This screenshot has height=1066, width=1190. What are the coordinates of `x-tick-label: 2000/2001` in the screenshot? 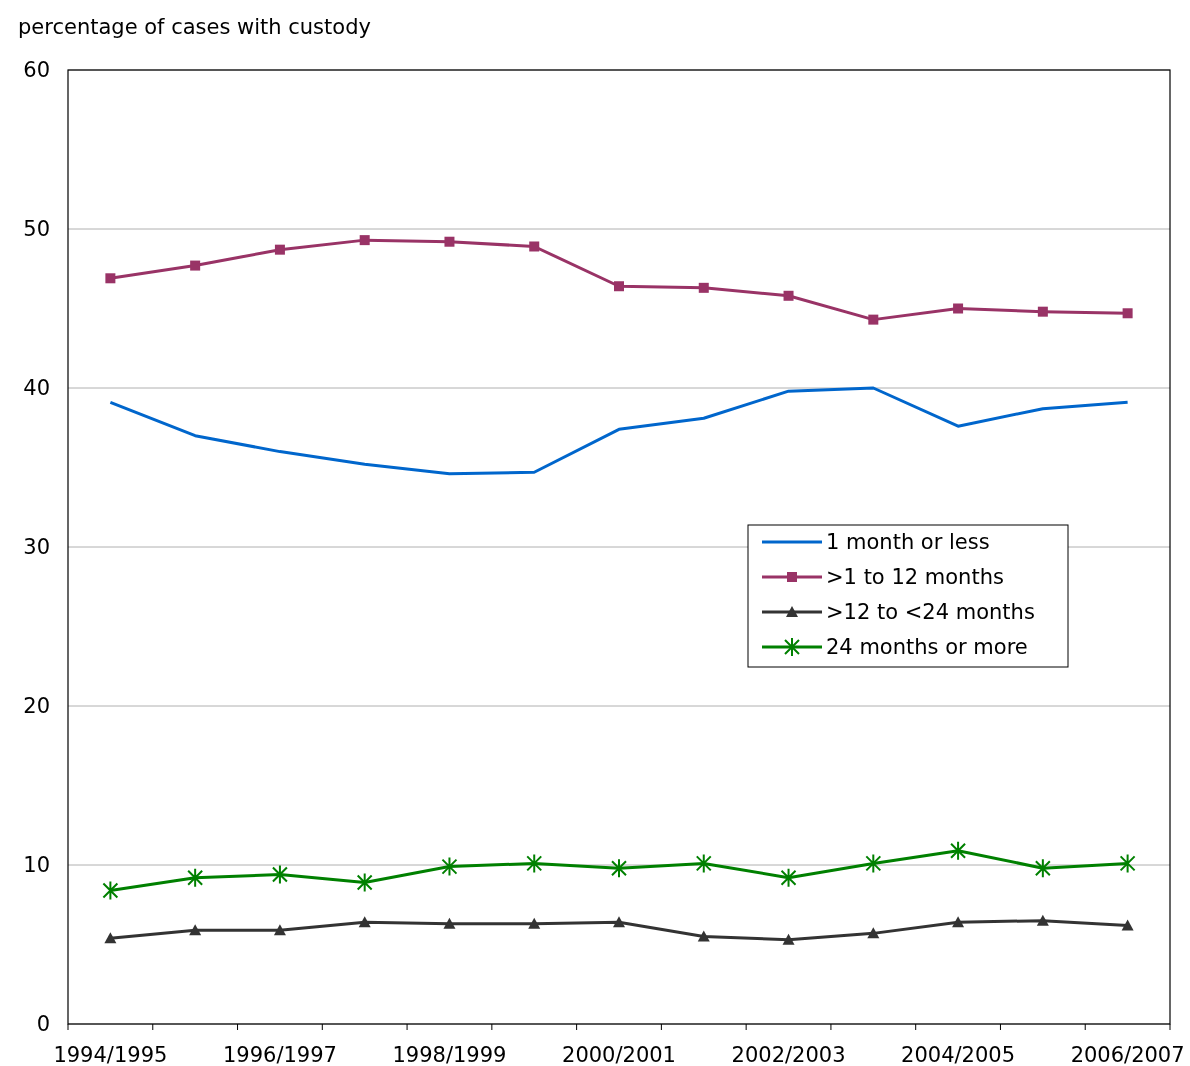 It's located at (619, 1054).